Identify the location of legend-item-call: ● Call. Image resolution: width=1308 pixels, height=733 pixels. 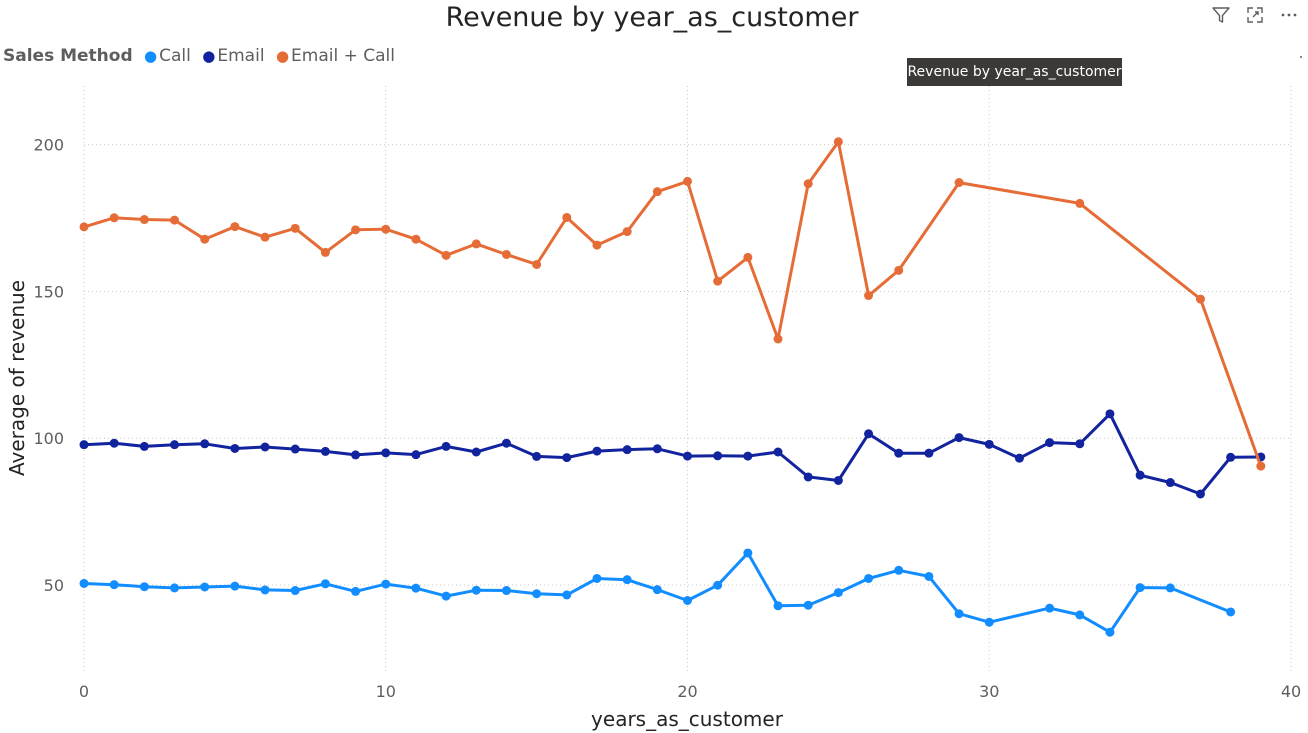
(170, 56).